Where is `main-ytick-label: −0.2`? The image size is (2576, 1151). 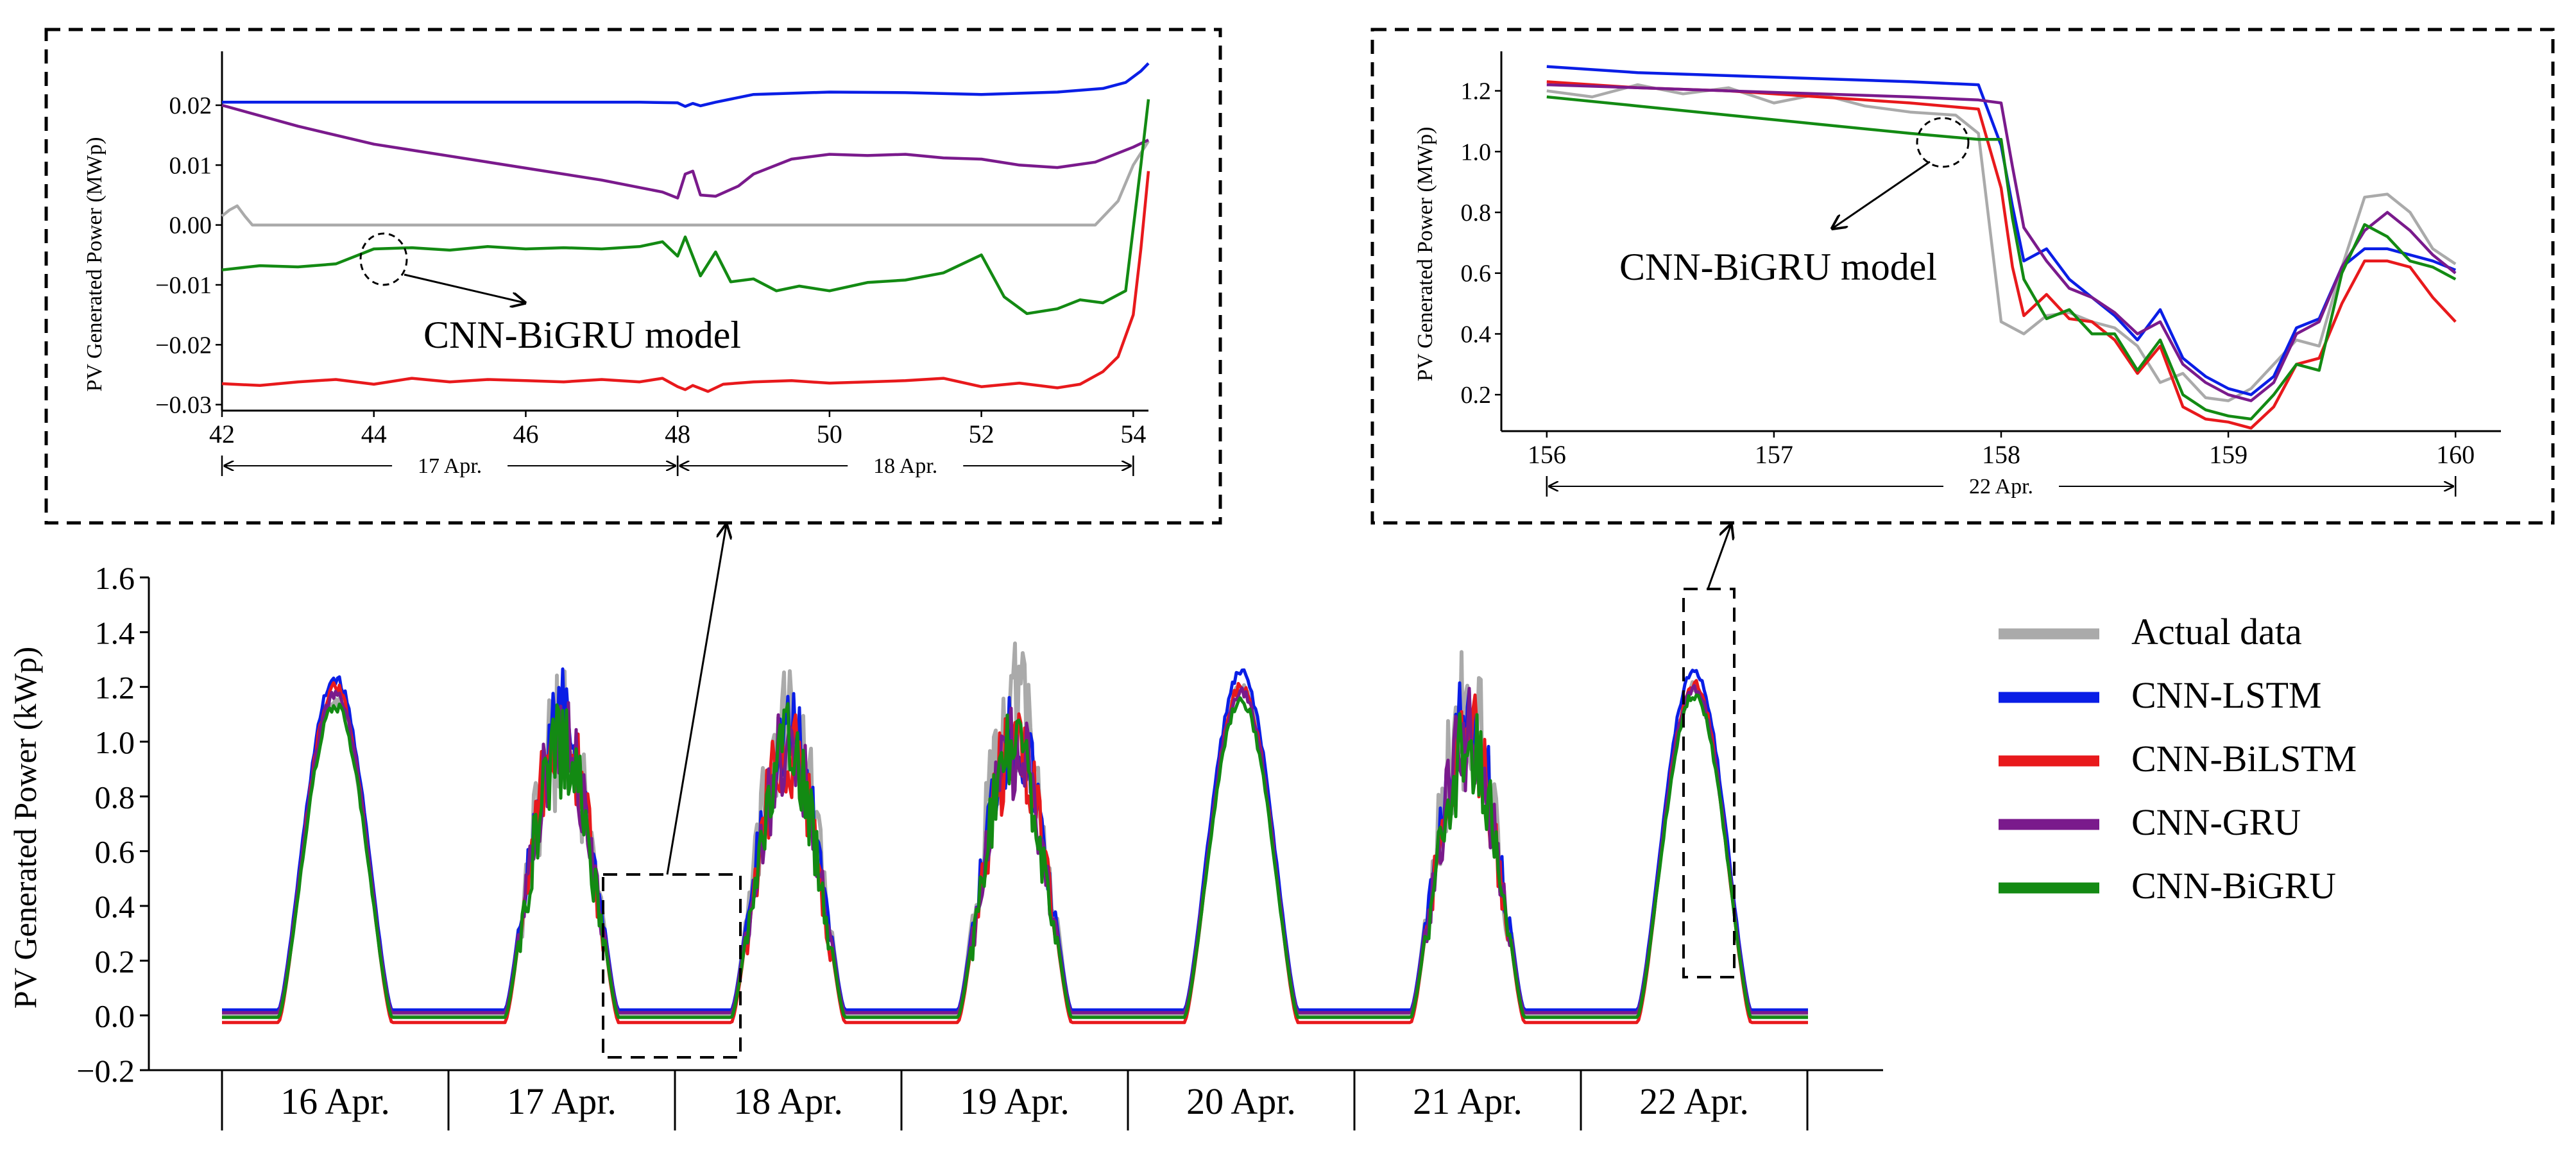
main-ytick-label: −0.2 is located at coordinates (106, 1071).